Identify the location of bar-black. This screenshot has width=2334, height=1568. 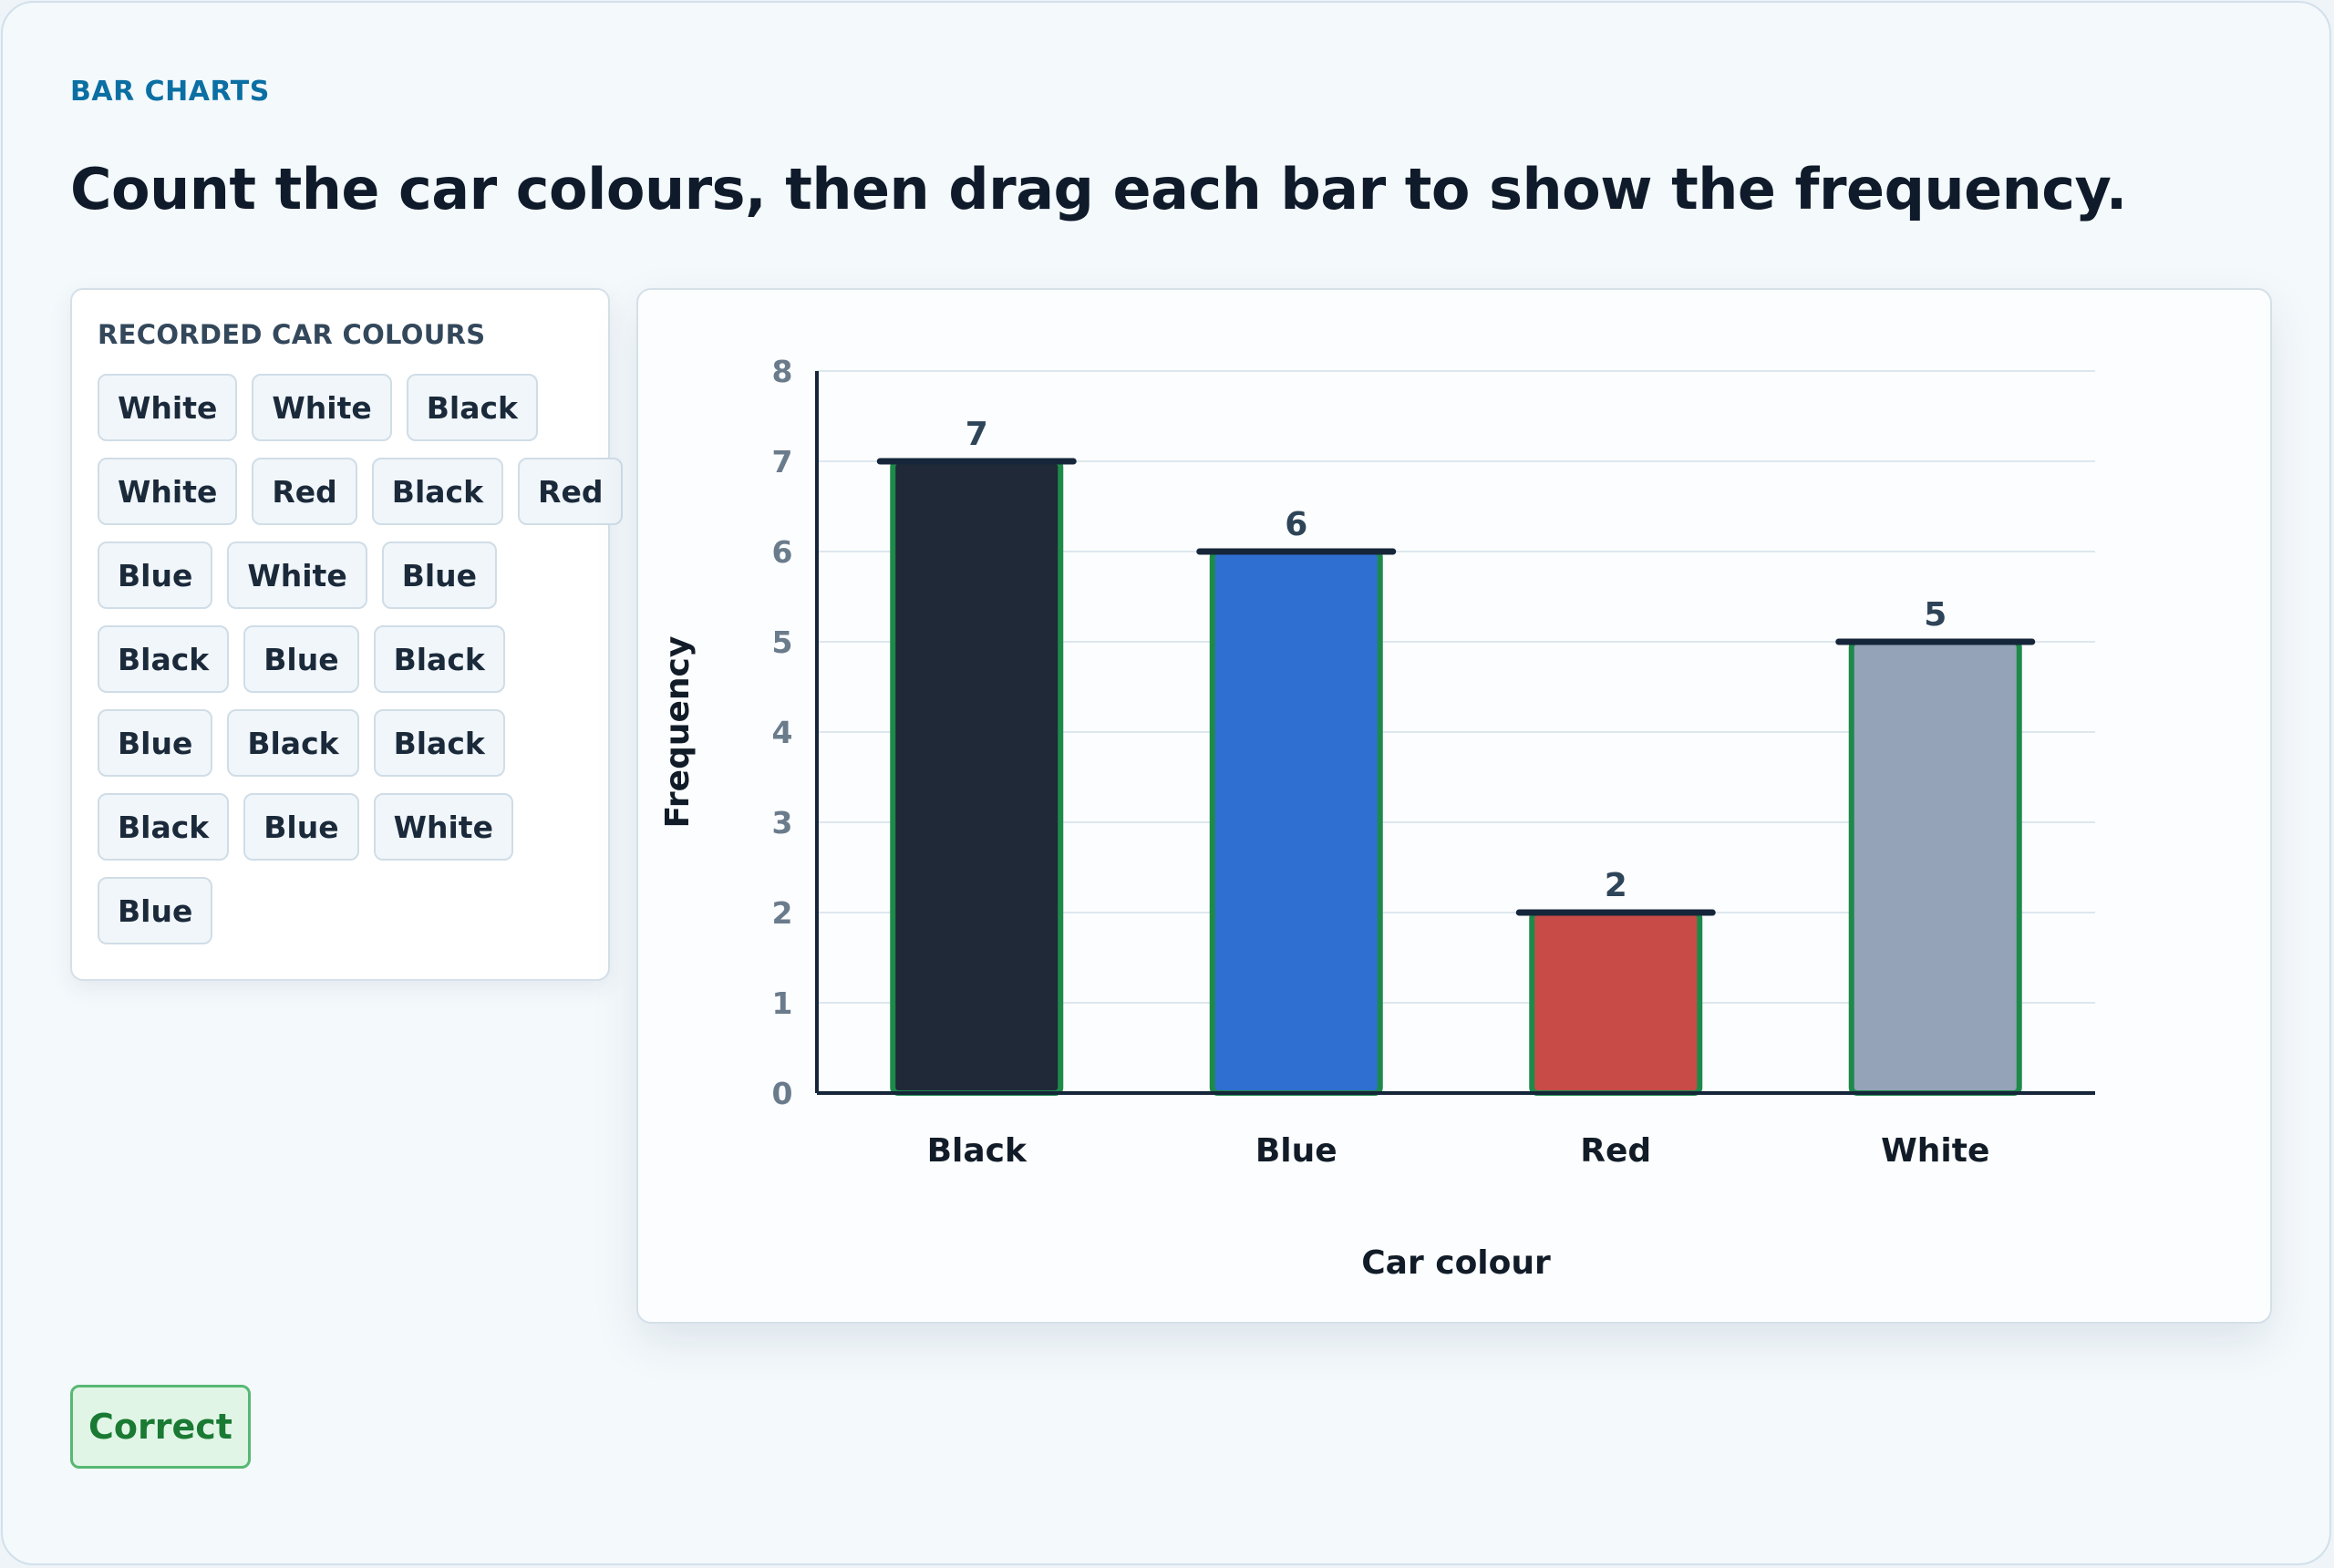
(977, 777).